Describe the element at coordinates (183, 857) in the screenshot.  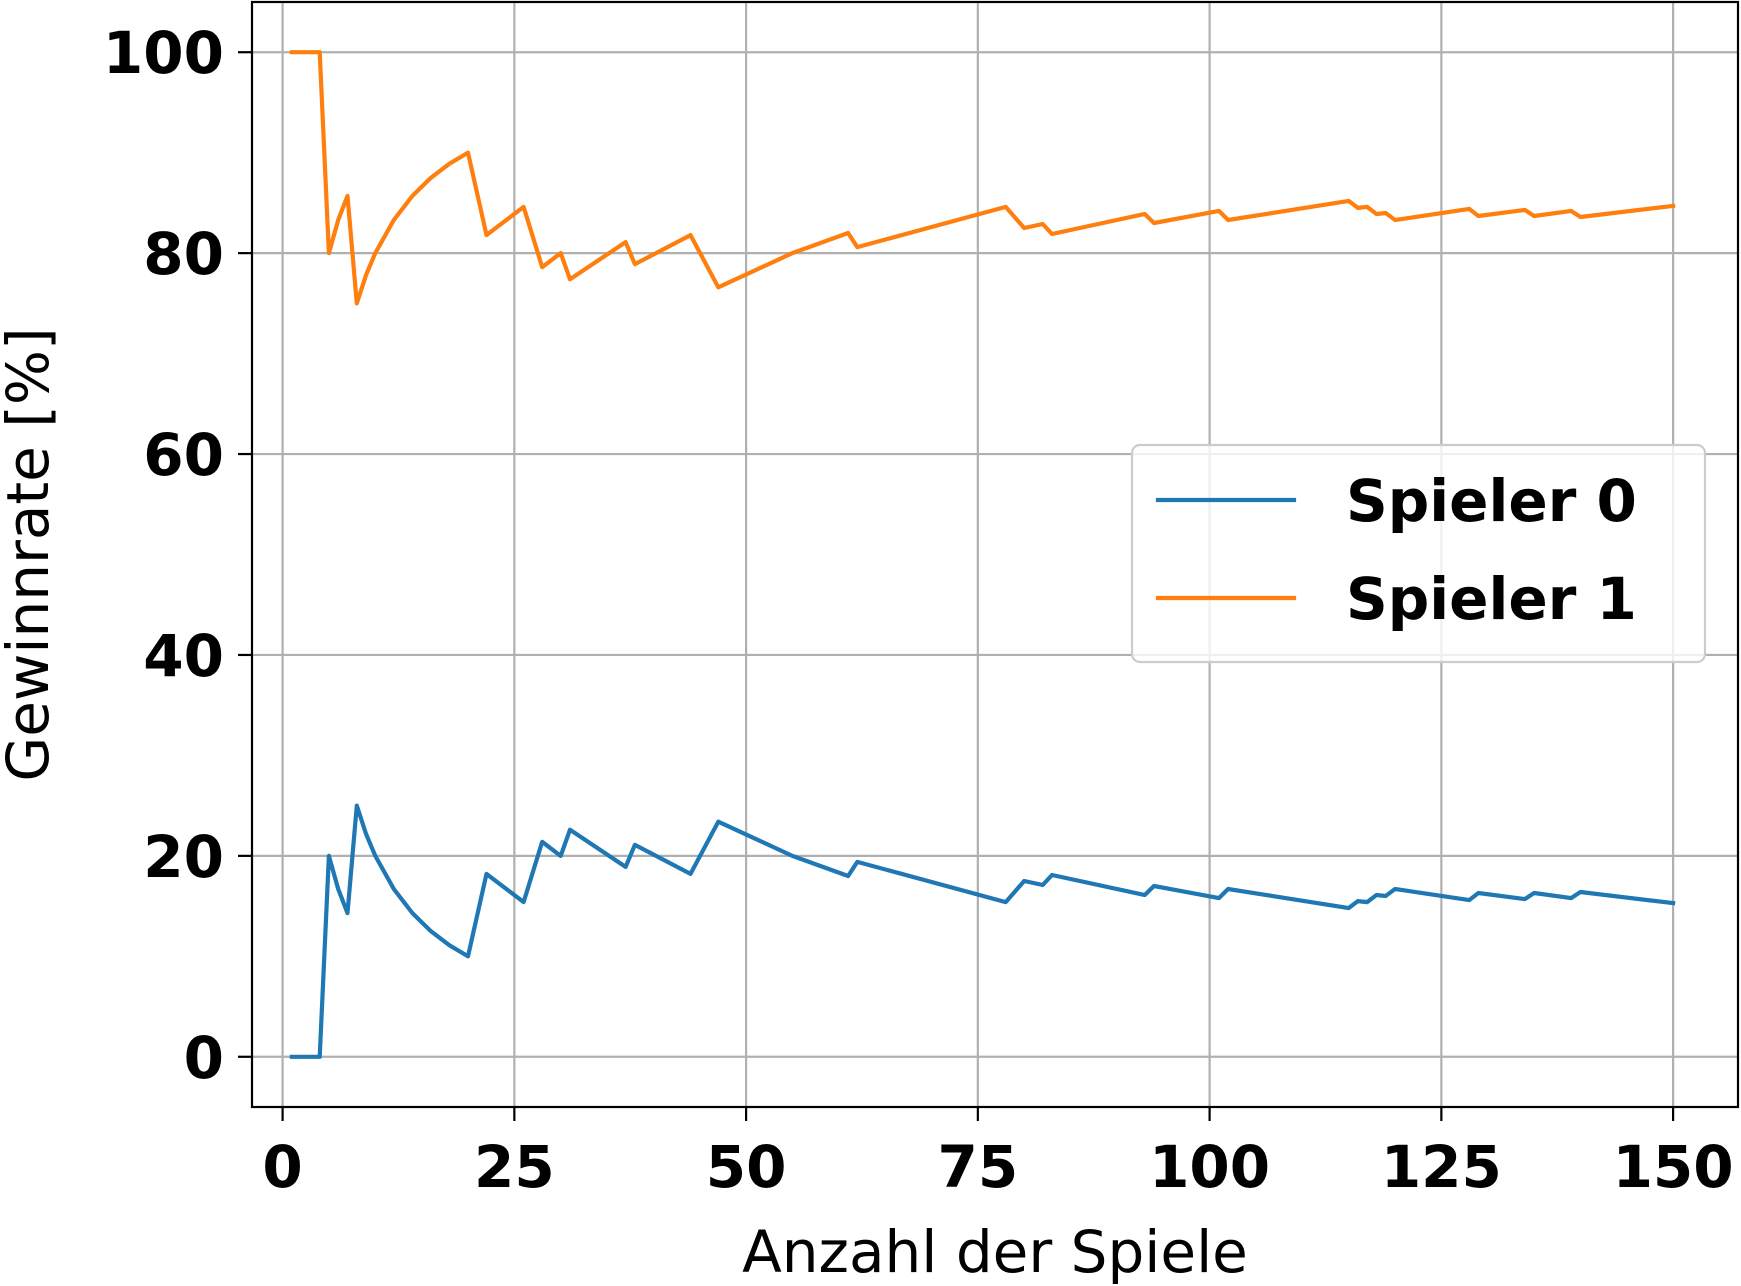
I see `y-tick-label: 20` at that location.